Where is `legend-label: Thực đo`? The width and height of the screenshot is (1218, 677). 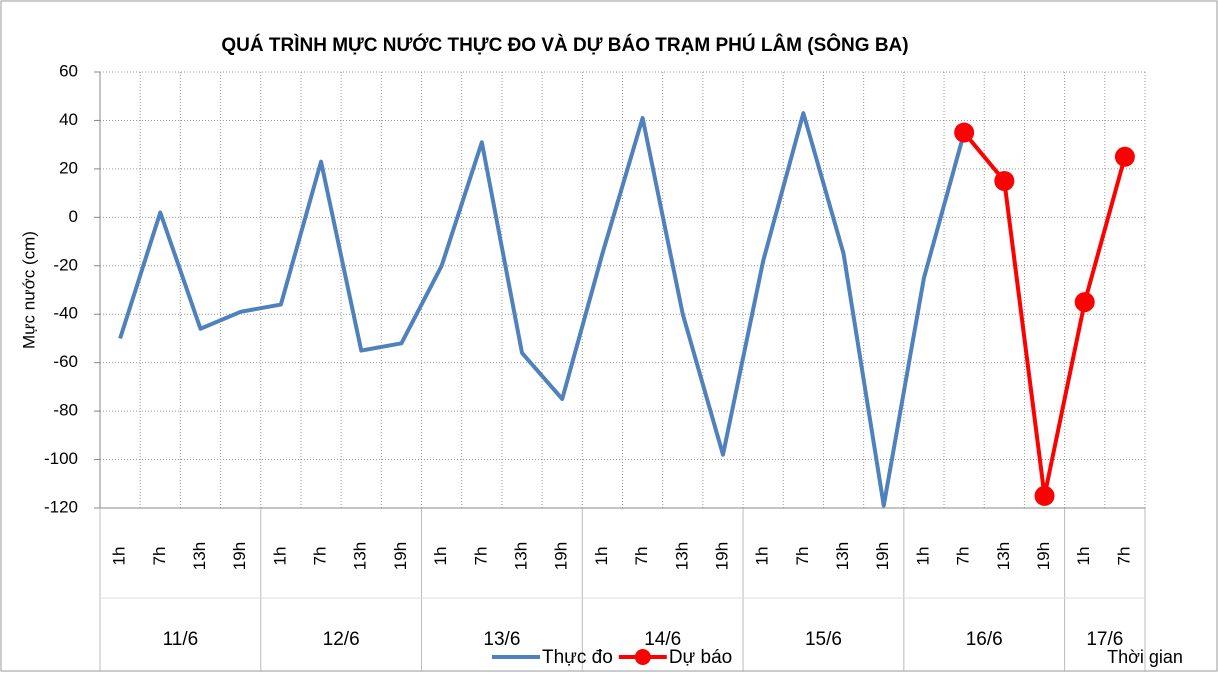 legend-label: Thực đo is located at coordinates (577, 657).